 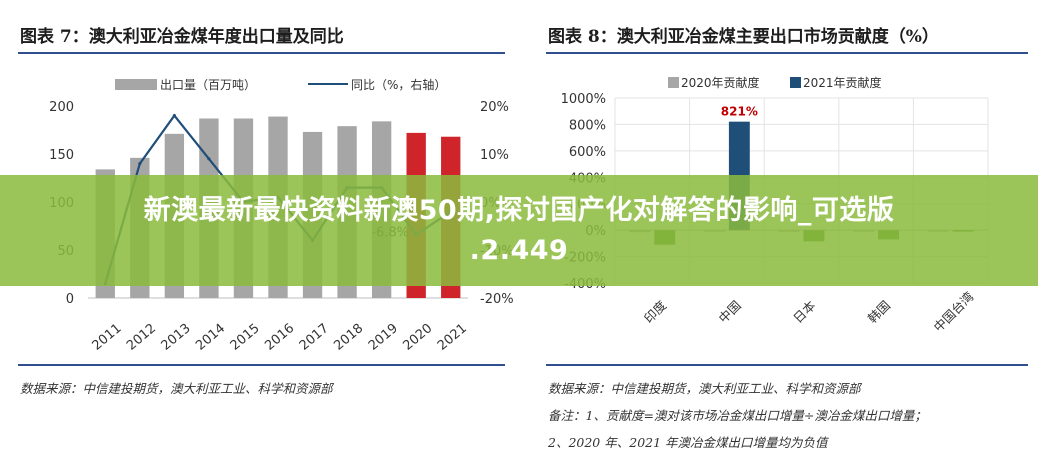 I want to click on x-tick-label: 2015, so click(x=245, y=337).